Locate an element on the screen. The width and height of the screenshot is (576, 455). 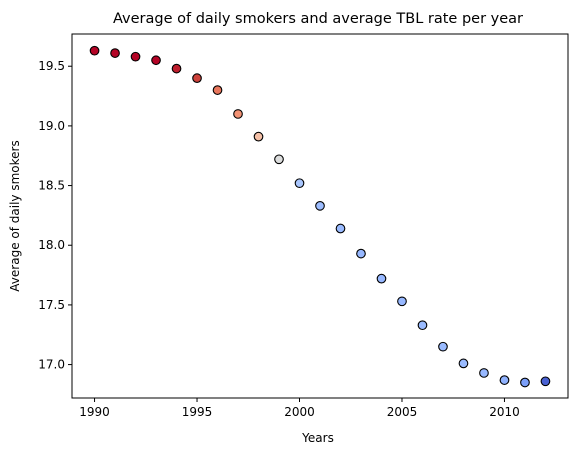
y-tick-label: 17.0 is located at coordinates (51, 365).